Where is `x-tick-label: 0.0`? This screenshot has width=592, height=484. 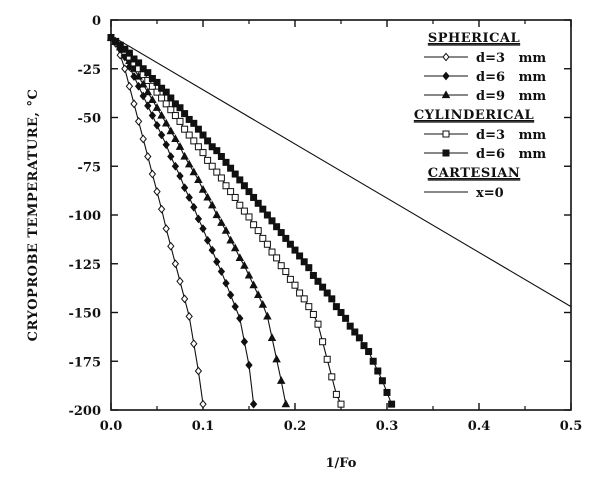
x-tick-label: 0.0 is located at coordinates (111, 426).